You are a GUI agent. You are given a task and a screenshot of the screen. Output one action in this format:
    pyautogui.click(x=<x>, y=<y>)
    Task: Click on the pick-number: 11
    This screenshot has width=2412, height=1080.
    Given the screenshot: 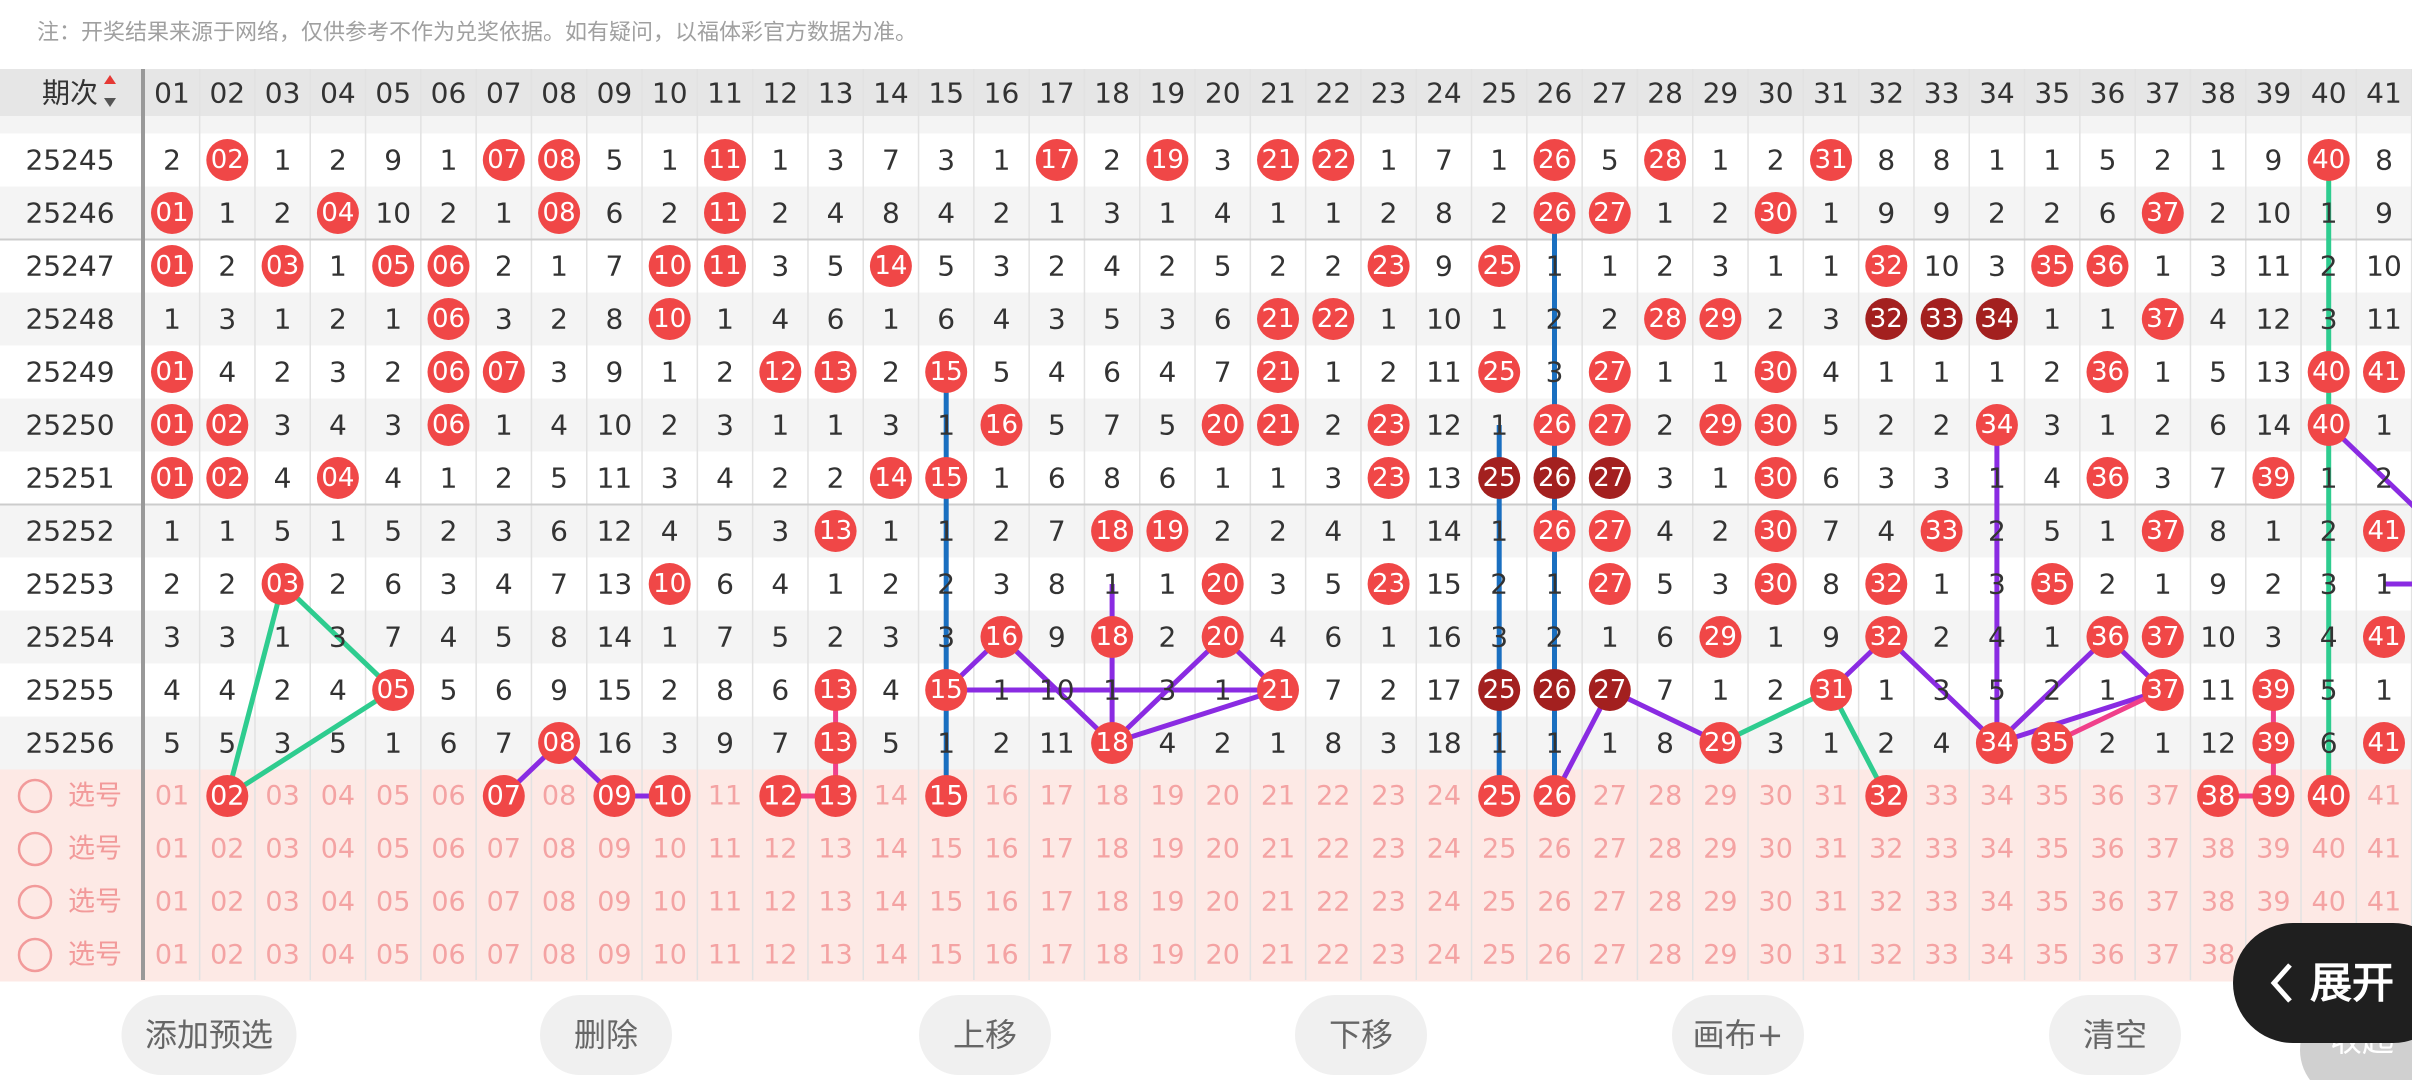 What is the action you would take?
    pyautogui.click(x=725, y=849)
    